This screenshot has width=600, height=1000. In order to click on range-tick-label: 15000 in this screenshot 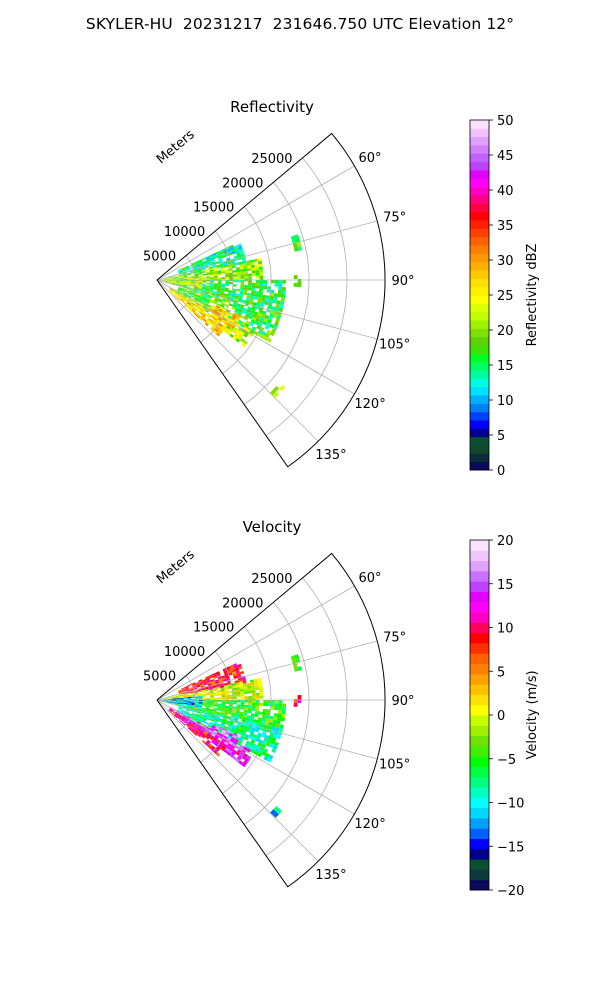, I will do `click(213, 628)`.